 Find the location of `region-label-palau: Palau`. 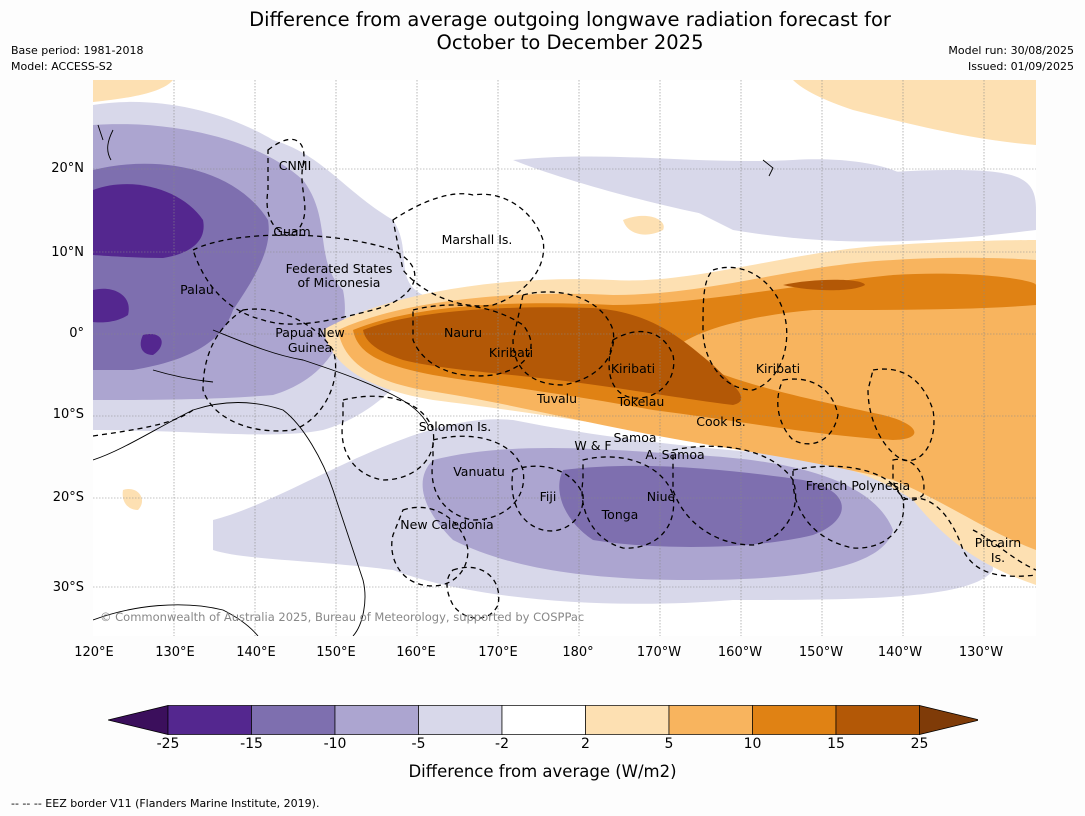

region-label-palau: Palau is located at coordinates (197, 289).